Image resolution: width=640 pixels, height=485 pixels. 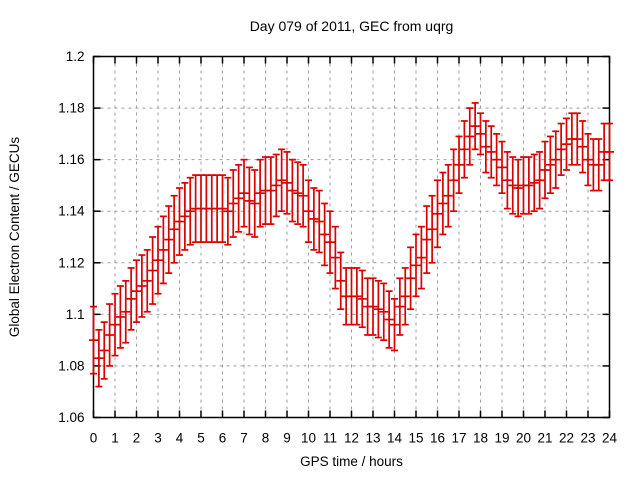 What do you see at coordinates (523, 438) in the screenshot?
I see `x-tick-label: 20` at bounding box center [523, 438].